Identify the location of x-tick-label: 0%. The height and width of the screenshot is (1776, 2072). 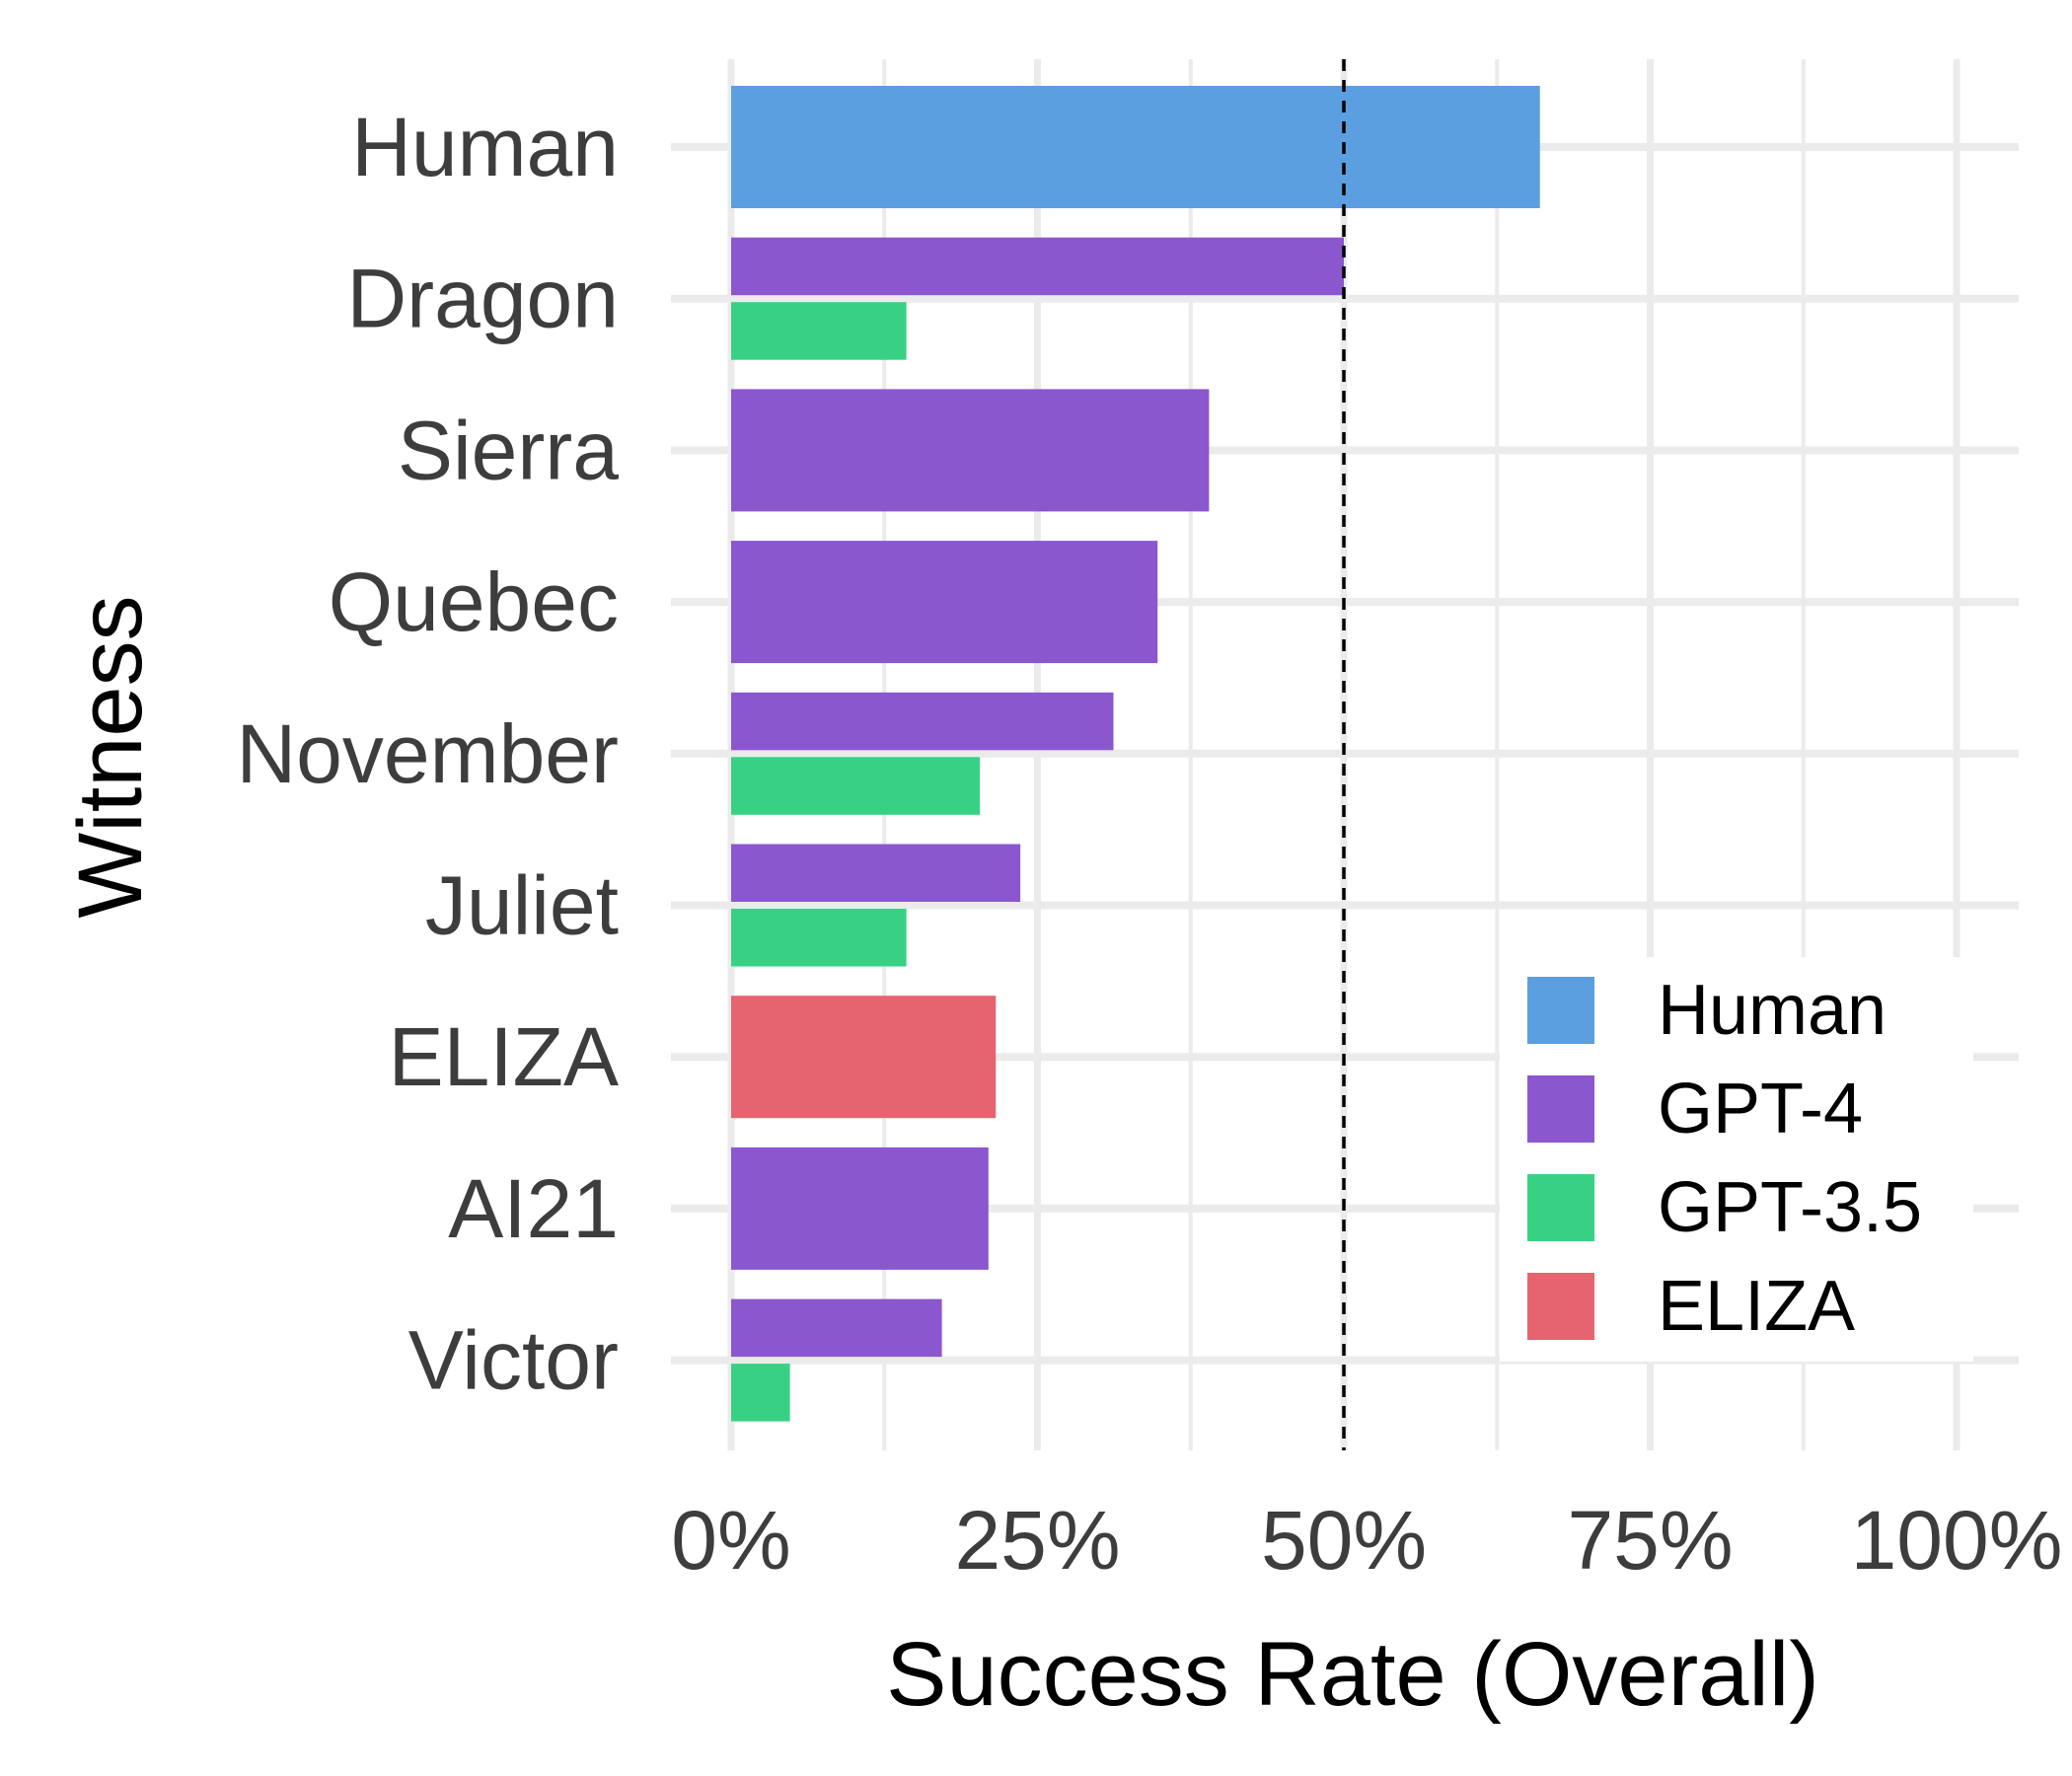
(731, 1541).